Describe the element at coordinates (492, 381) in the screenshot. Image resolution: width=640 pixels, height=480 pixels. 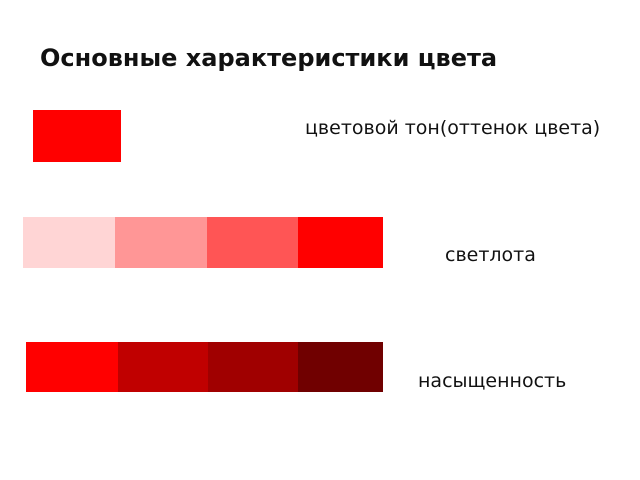
I see `saturation-label: насыщенность` at that location.